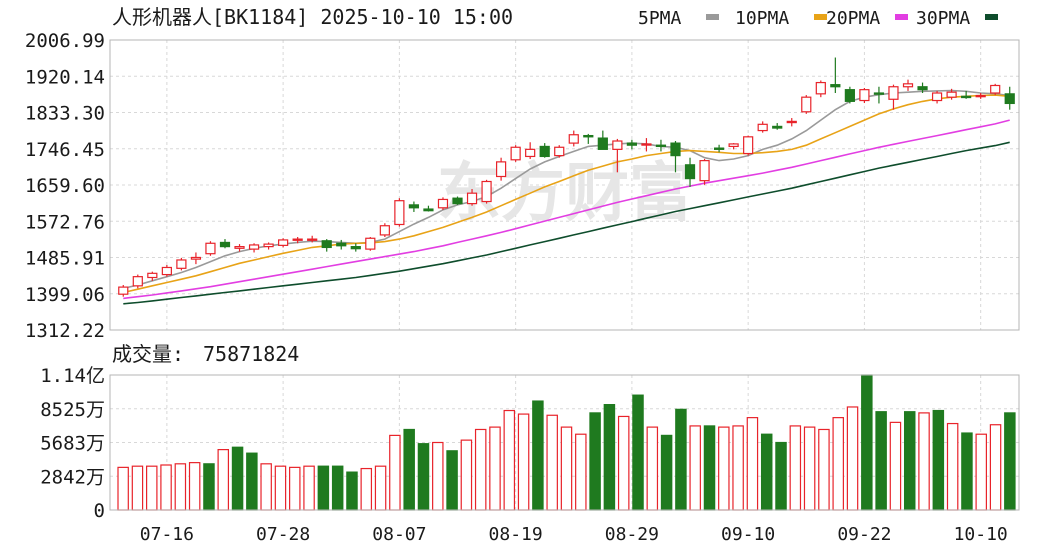 The height and width of the screenshot is (552, 1060). What do you see at coordinates (901, 17) in the screenshot?
I see `legend-swatch-ma20` at bounding box center [901, 17].